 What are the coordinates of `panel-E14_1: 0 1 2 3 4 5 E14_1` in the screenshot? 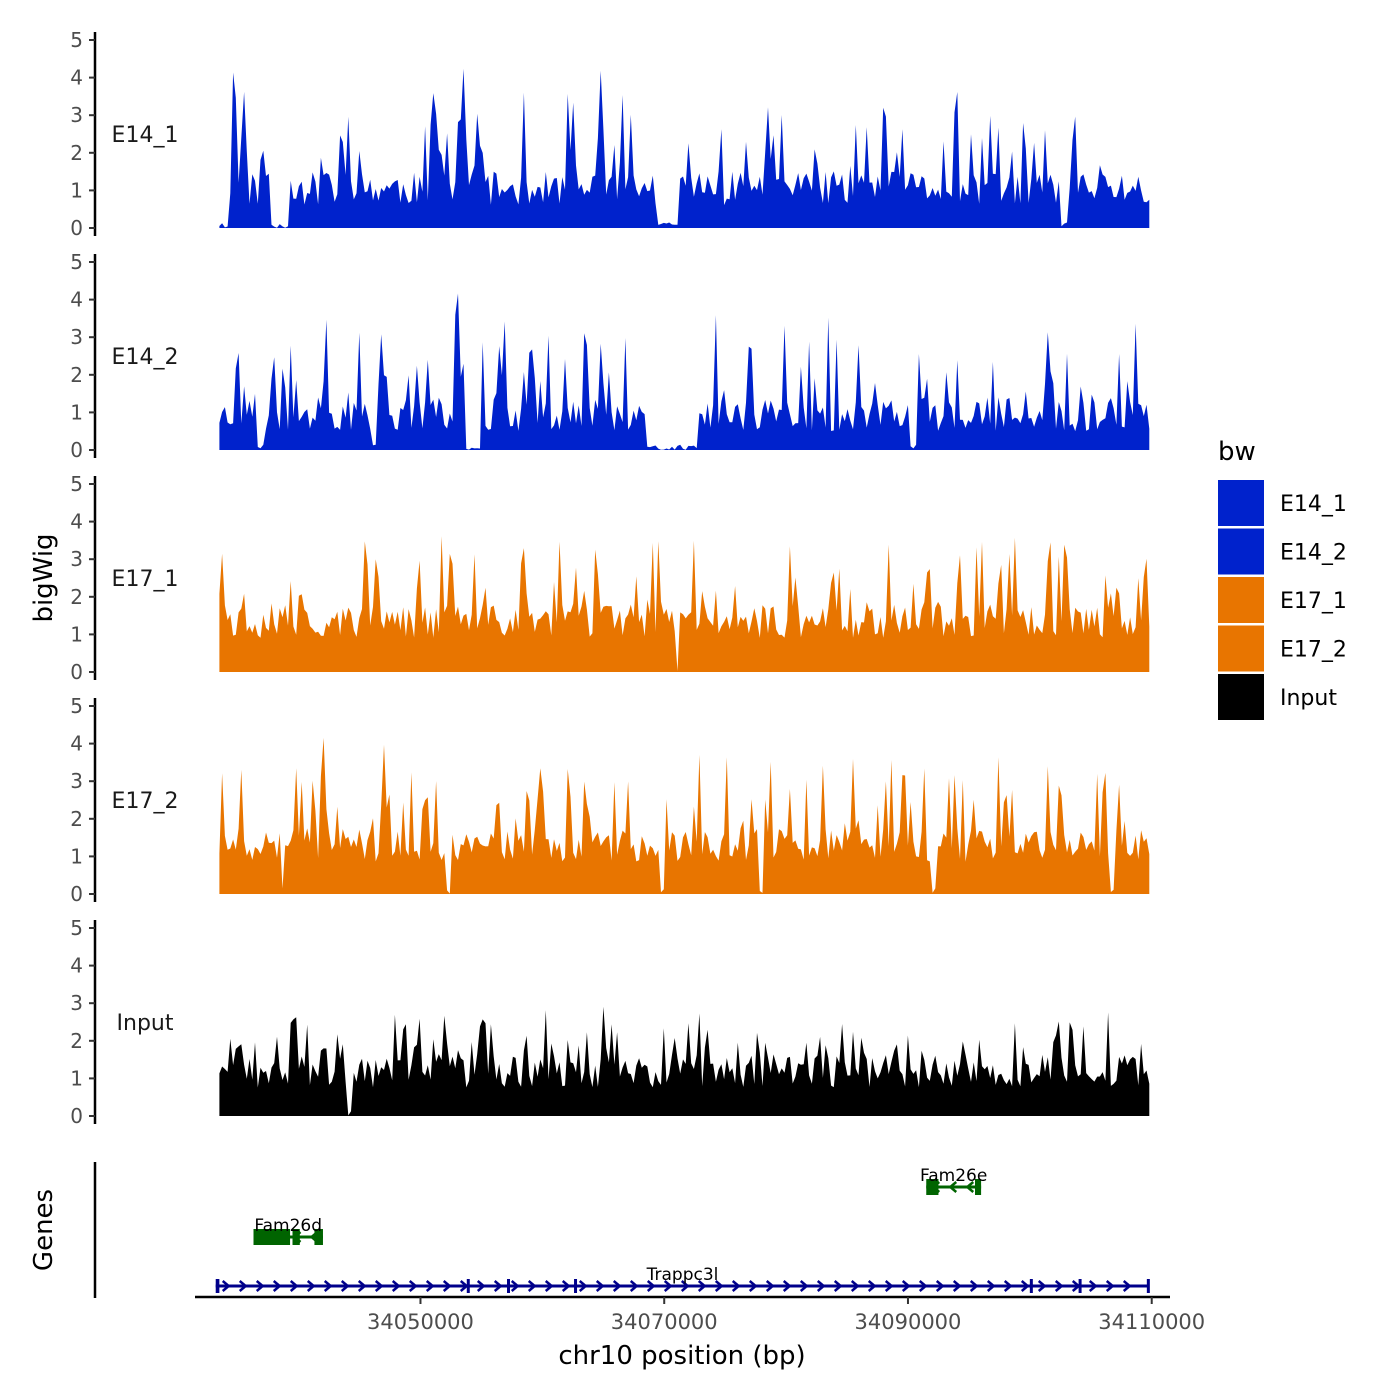 It's located at (610, 134).